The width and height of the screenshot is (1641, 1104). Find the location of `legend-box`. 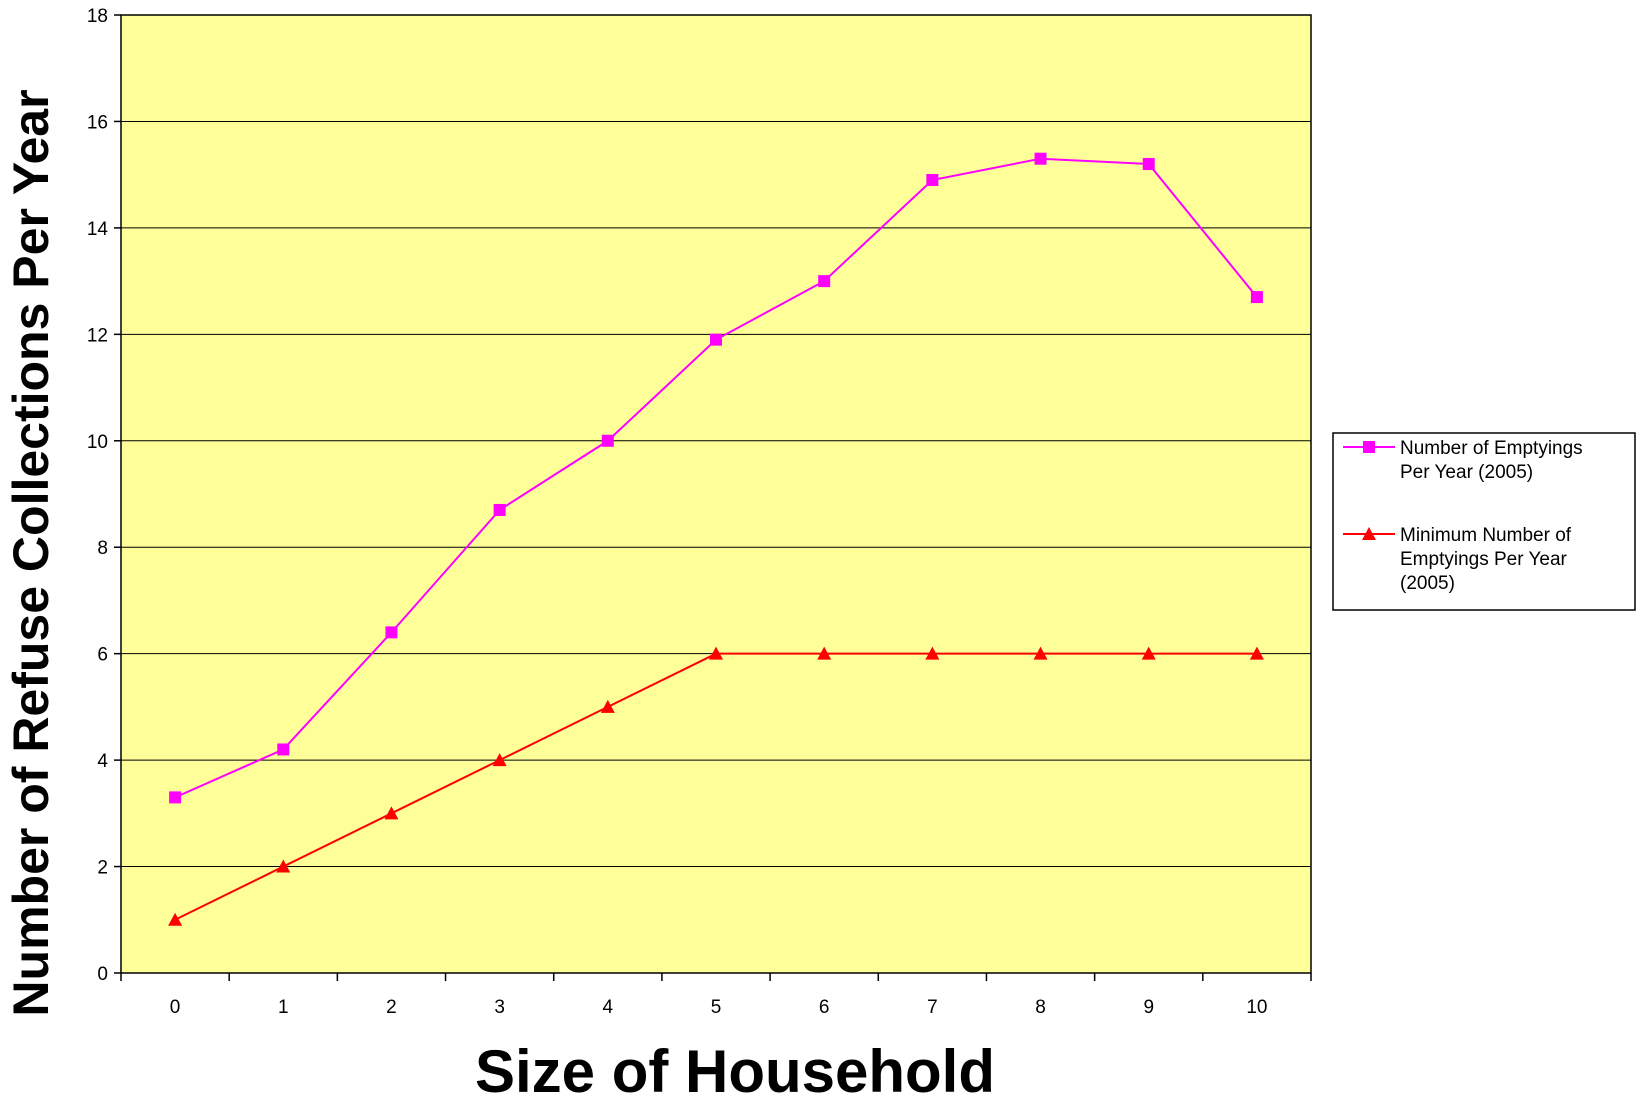

legend-box is located at coordinates (1484, 521).